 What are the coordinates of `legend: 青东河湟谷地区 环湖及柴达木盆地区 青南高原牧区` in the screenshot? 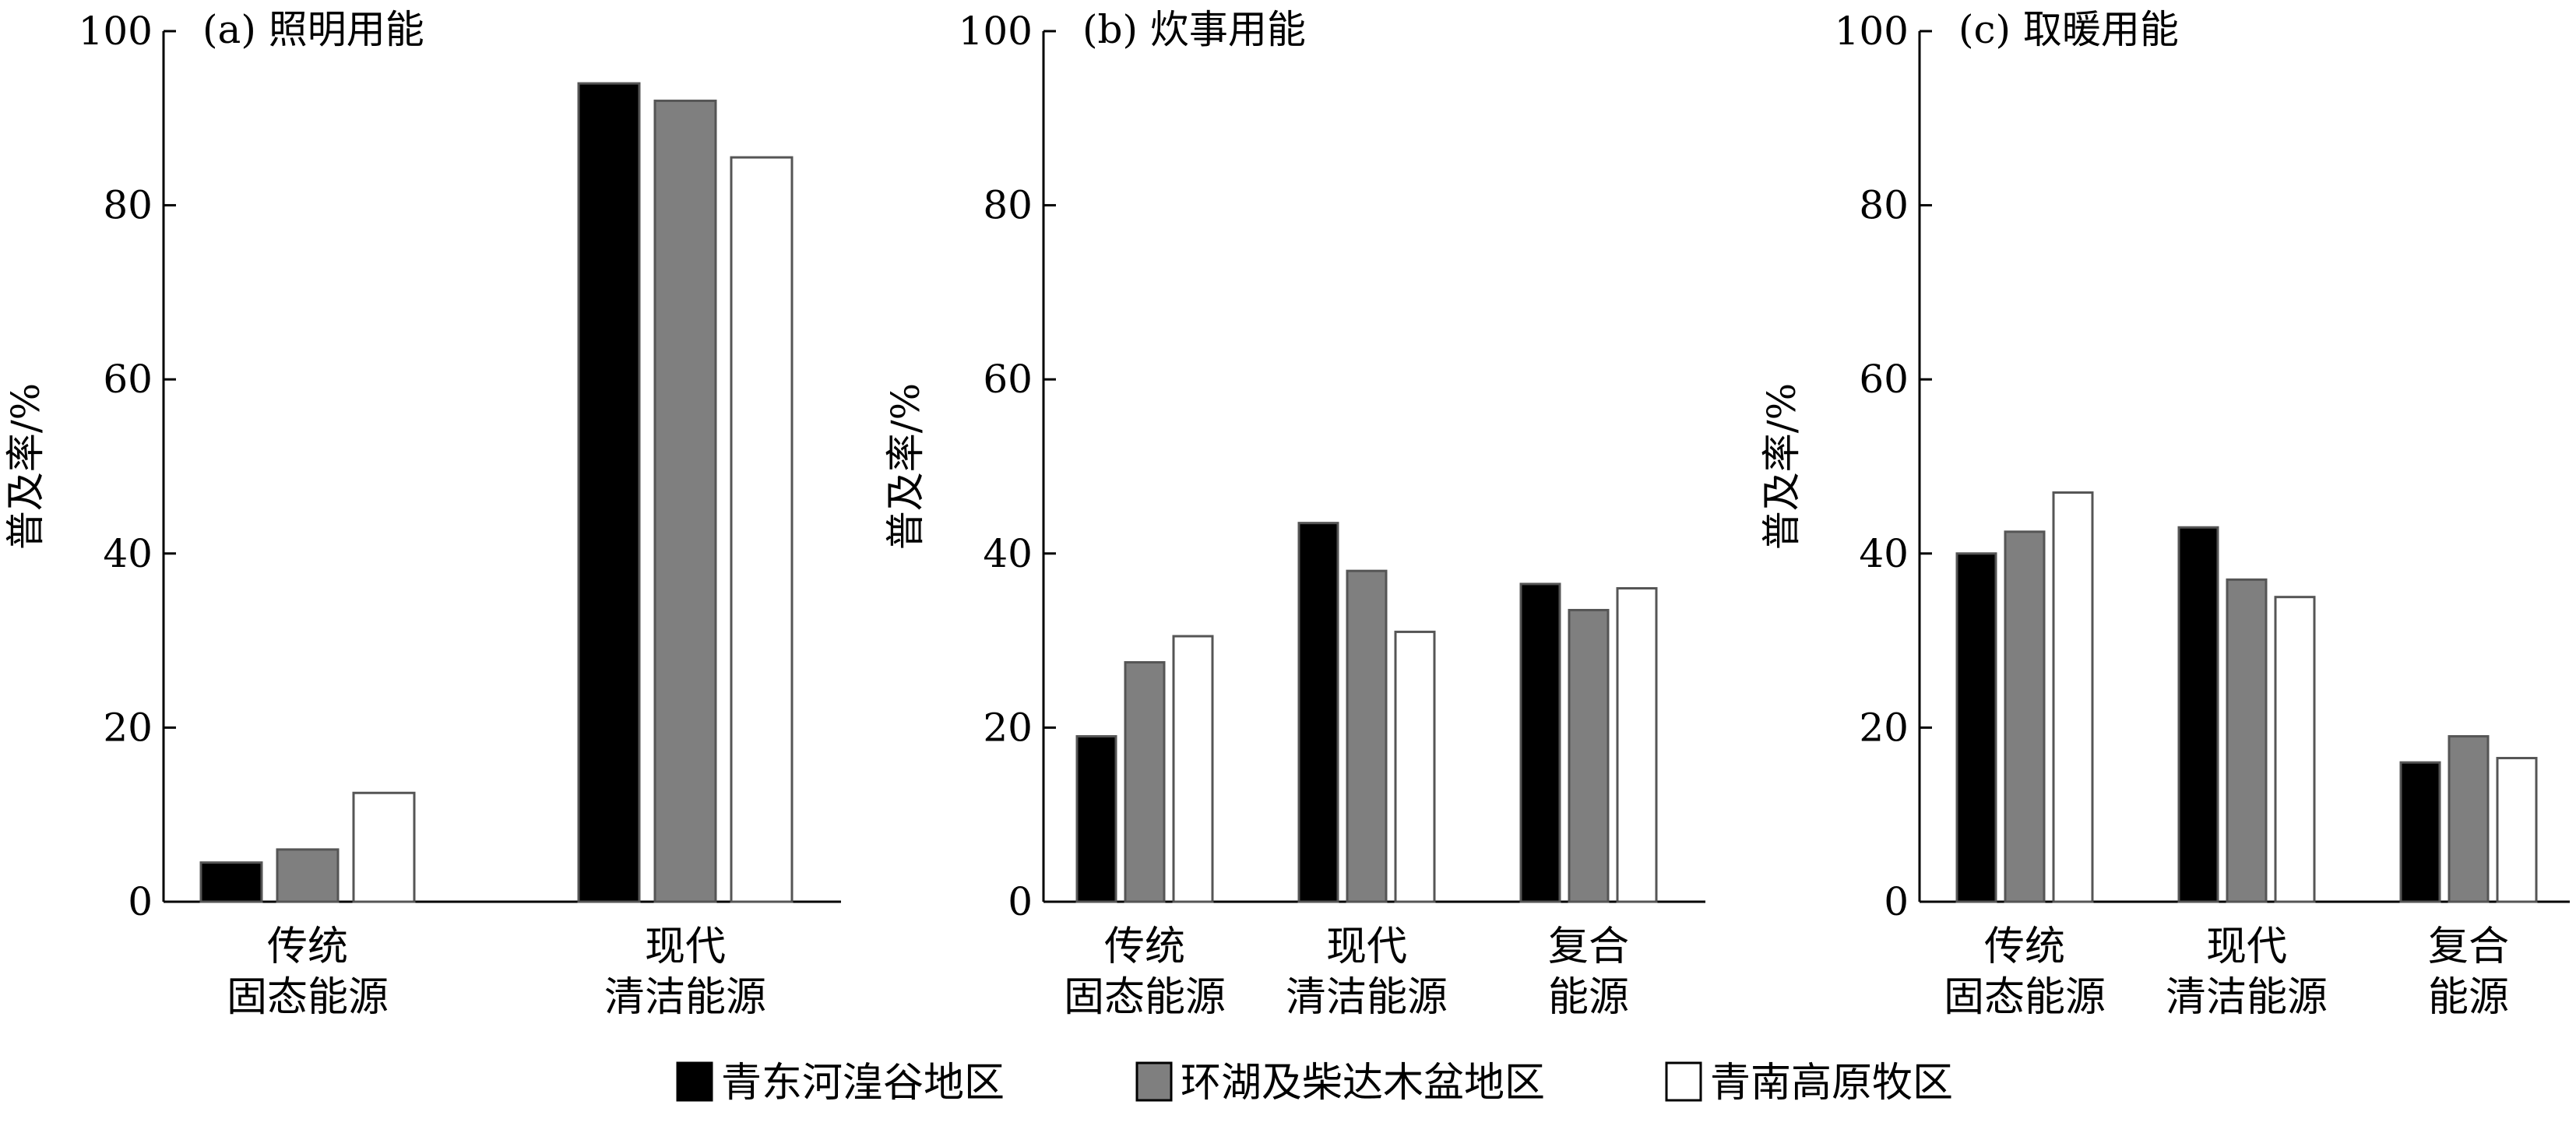 It's located at (1314, 1083).